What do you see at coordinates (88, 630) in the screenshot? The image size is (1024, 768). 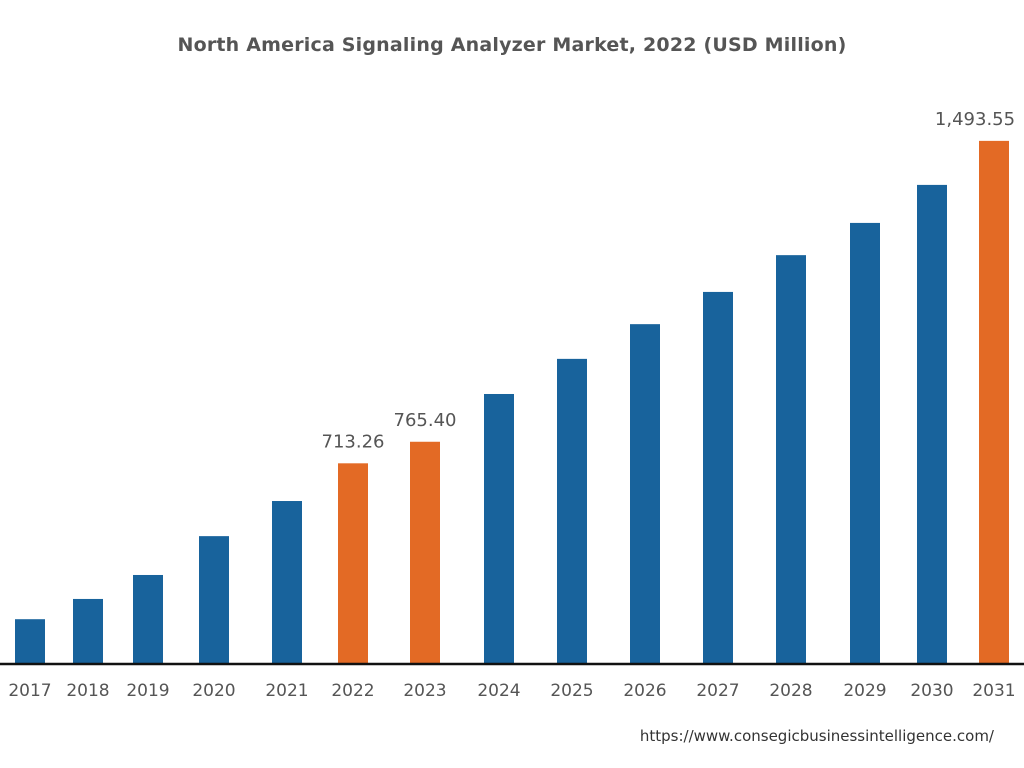 I see `bar-2018` at bounding box center [88, 630].